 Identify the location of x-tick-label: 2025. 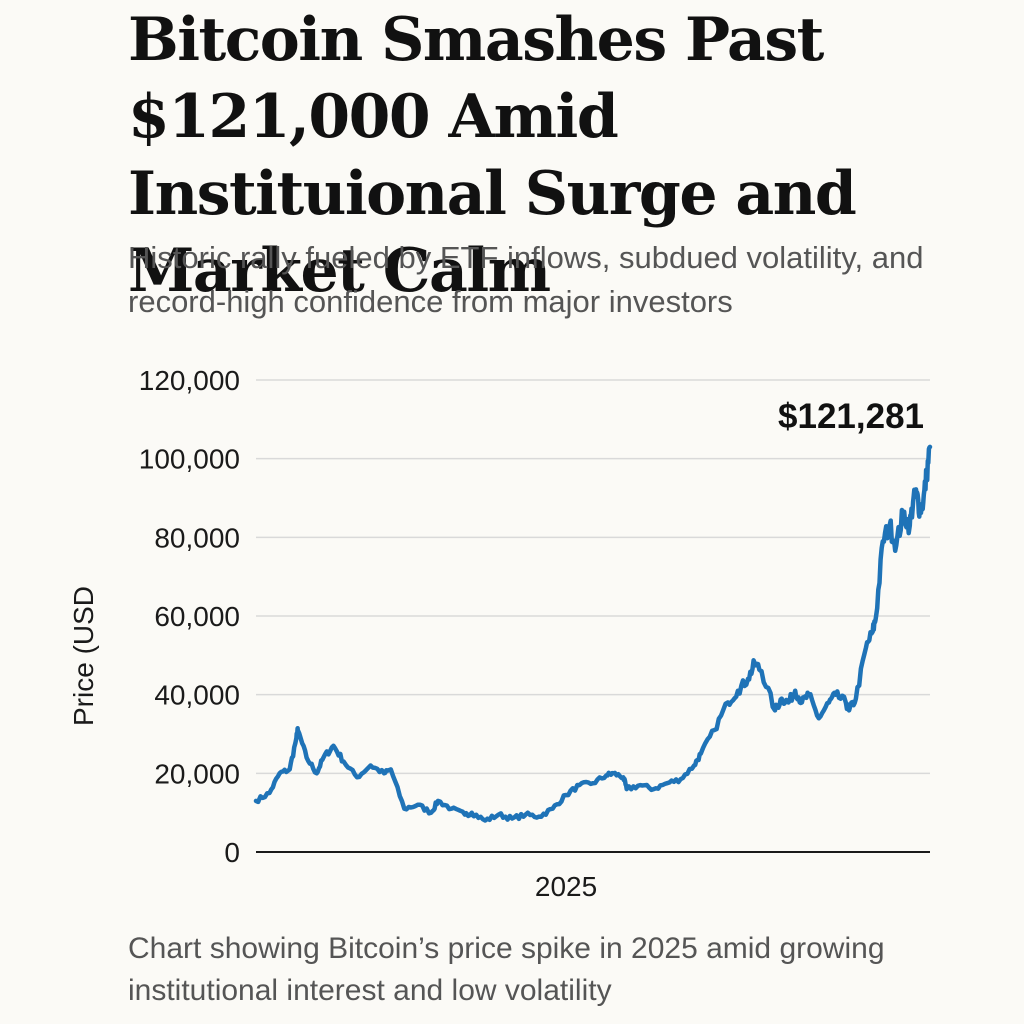
(566, 886).